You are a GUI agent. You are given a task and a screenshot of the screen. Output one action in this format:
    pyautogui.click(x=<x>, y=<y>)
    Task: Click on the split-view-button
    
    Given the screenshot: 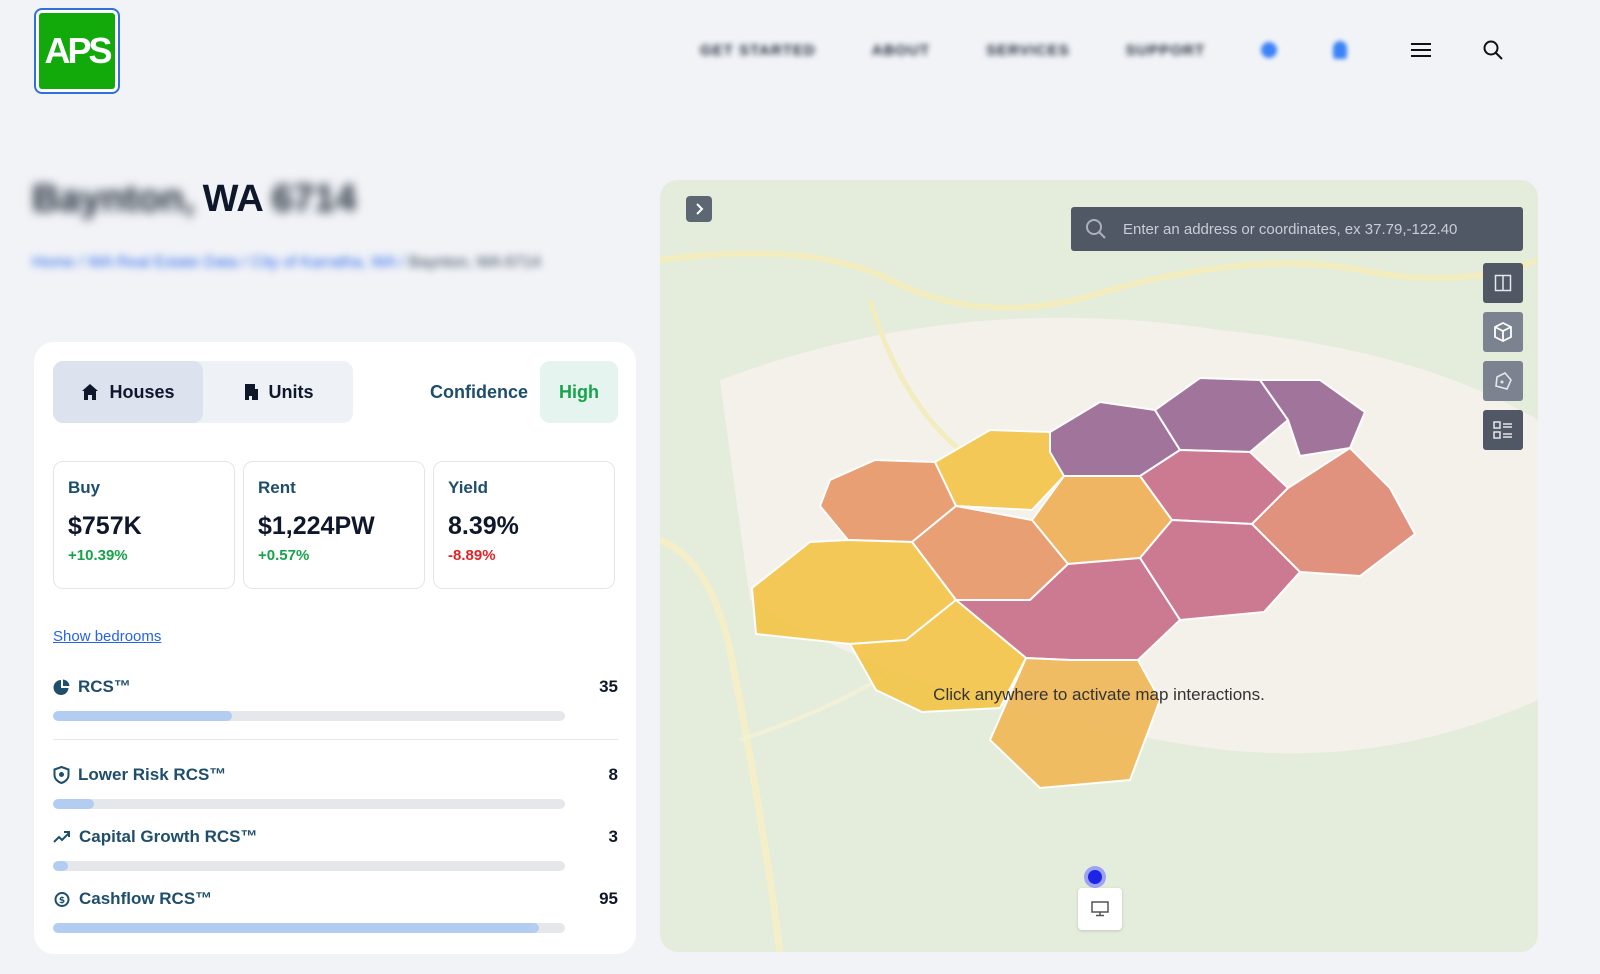 What is the action you would take?
    pyautogui.click(x=1503, y=283)
    